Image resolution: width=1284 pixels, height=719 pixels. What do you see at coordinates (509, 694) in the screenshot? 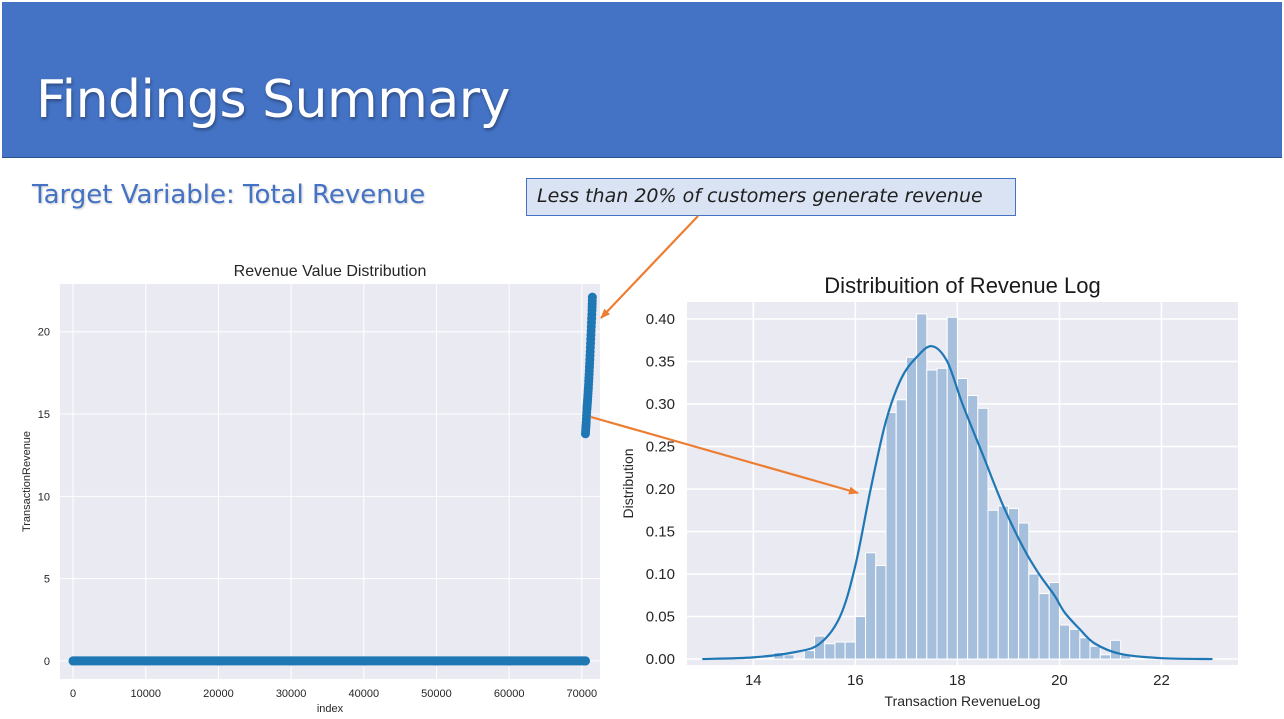
I see `scatter-x-tick-label: 60000` at bounding box center [509, 694].